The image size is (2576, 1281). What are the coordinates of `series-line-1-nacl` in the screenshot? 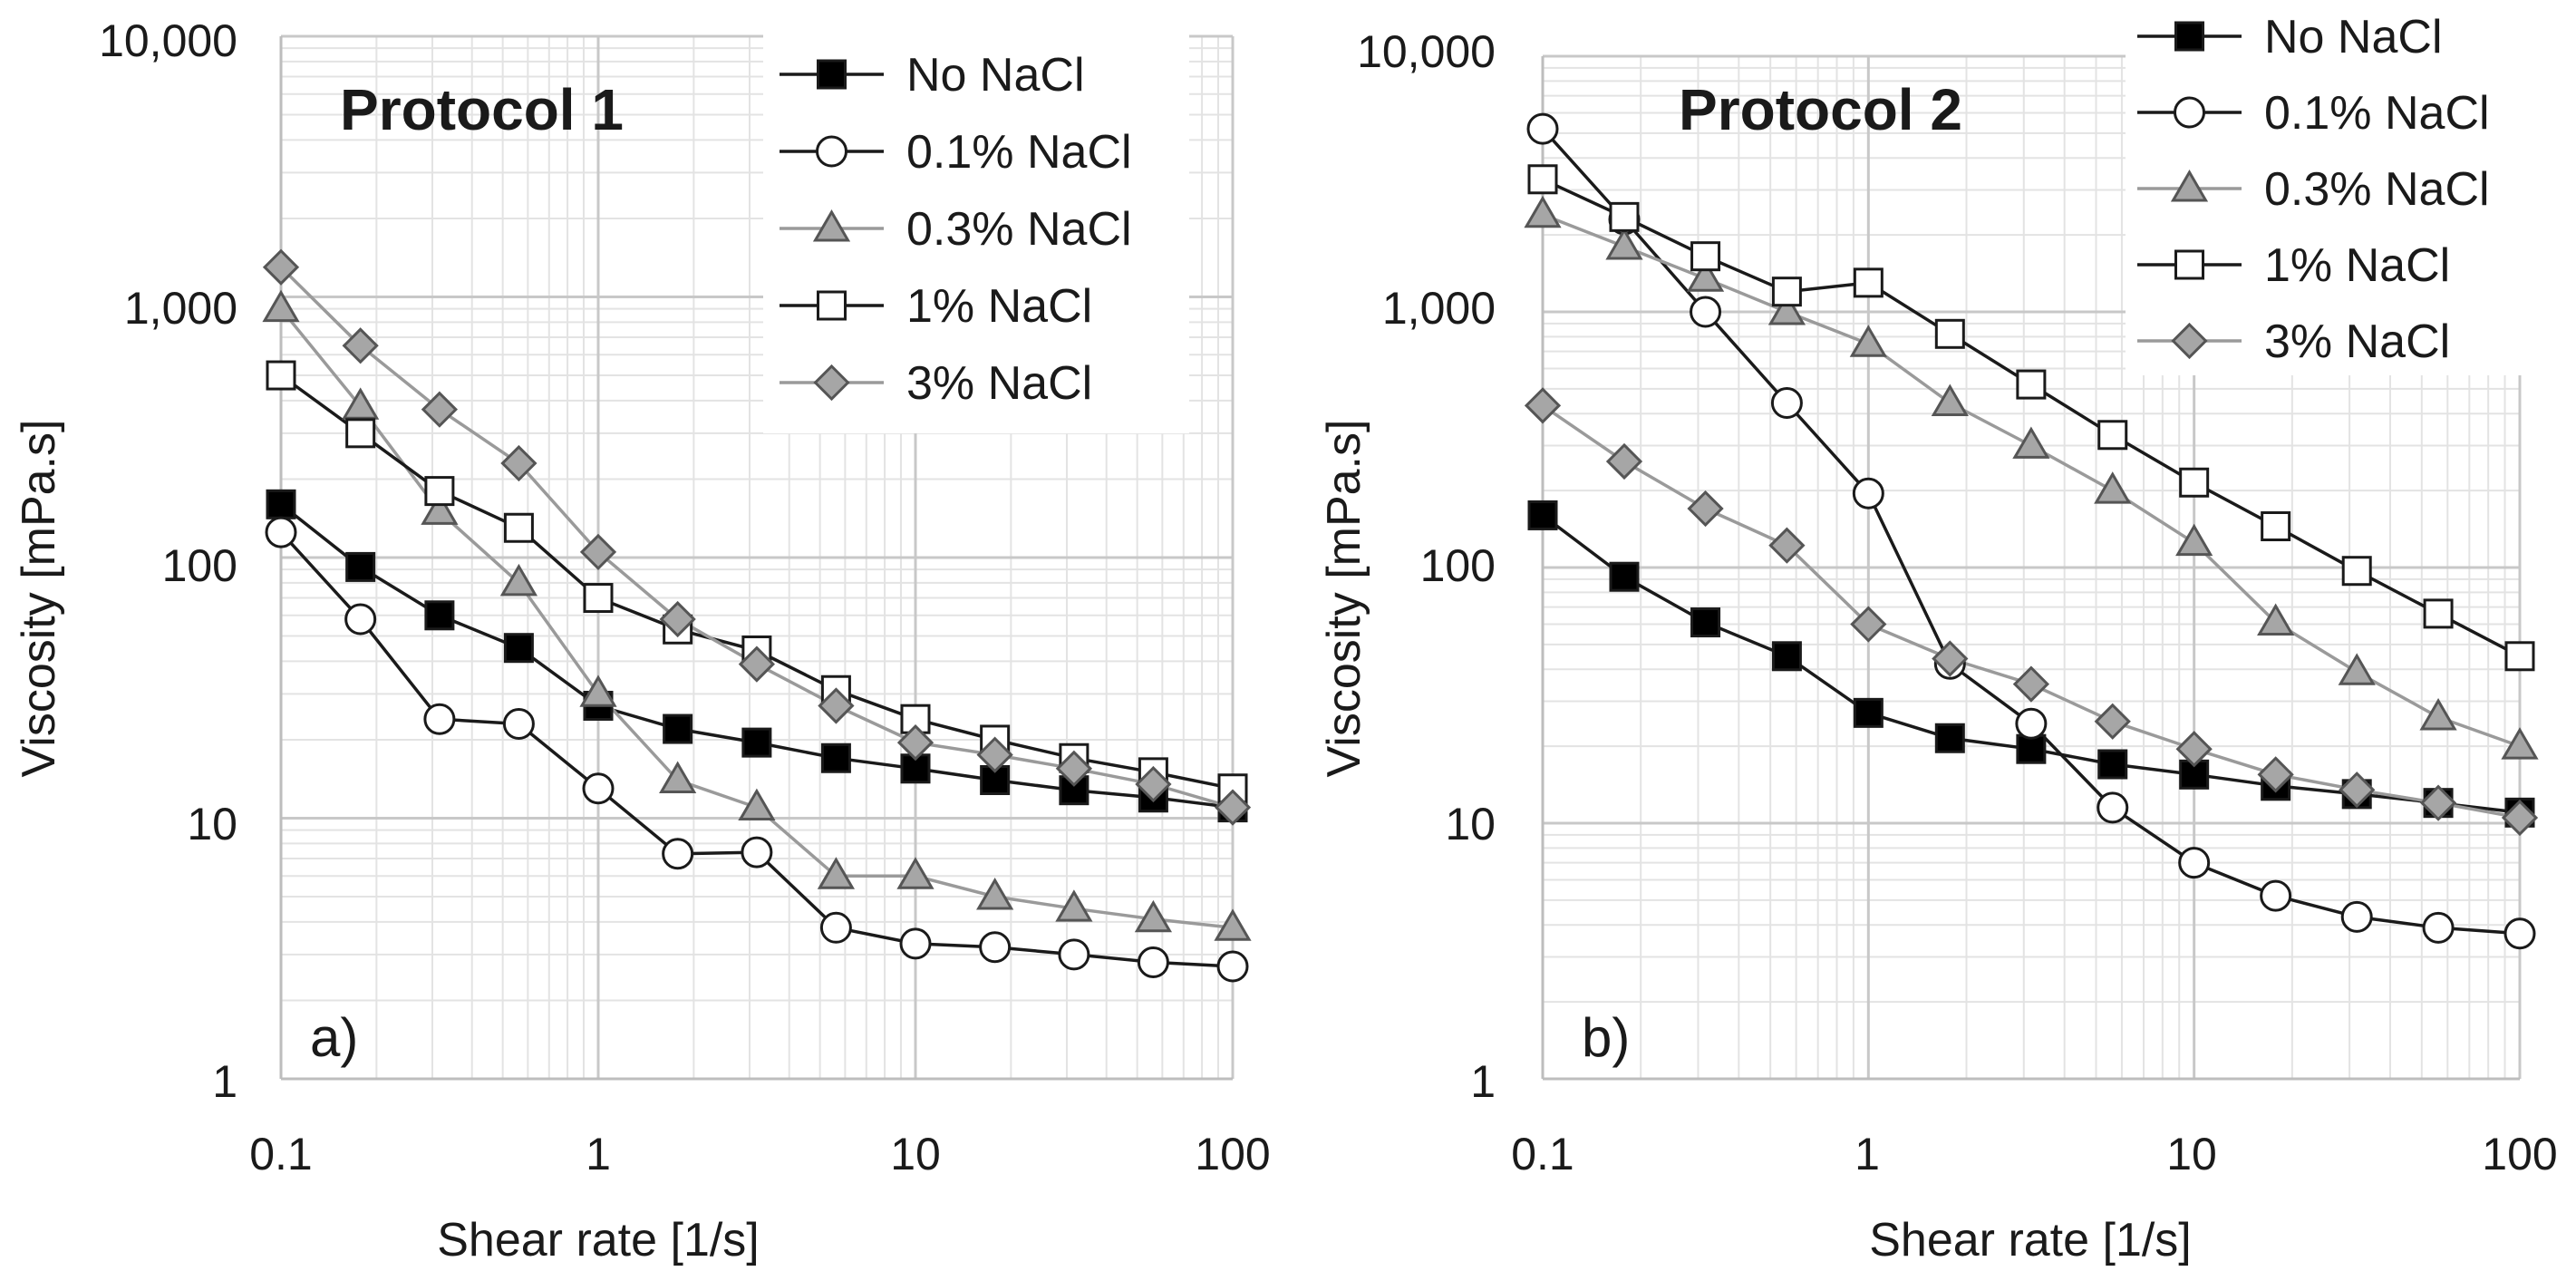 It's located at (756, 582).